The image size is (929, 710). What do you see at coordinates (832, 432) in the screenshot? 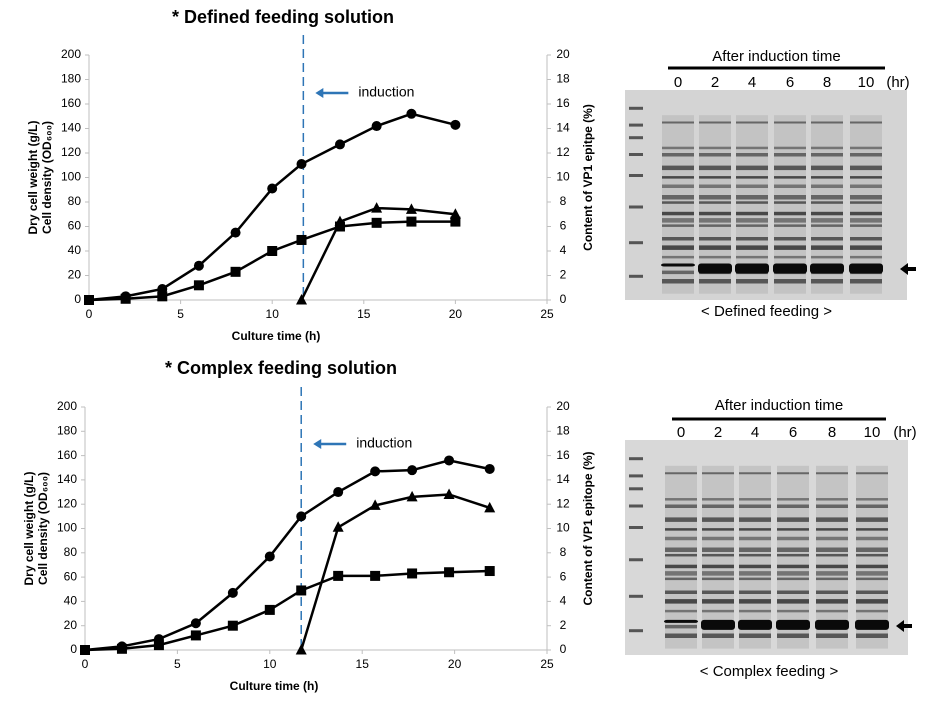
I see `gel-lane-label: 8` at bounding box center [832, 432].